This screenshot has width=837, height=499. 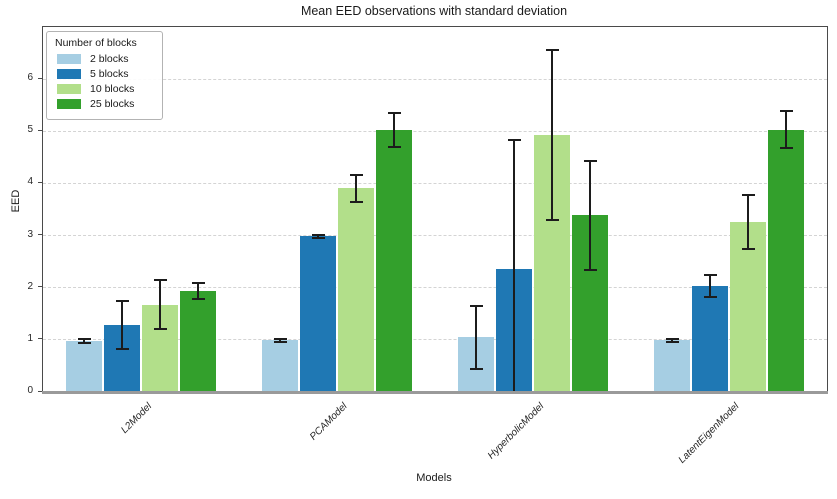 I want to click on legend-label: 2 blocks, so click(x=109, y=59).